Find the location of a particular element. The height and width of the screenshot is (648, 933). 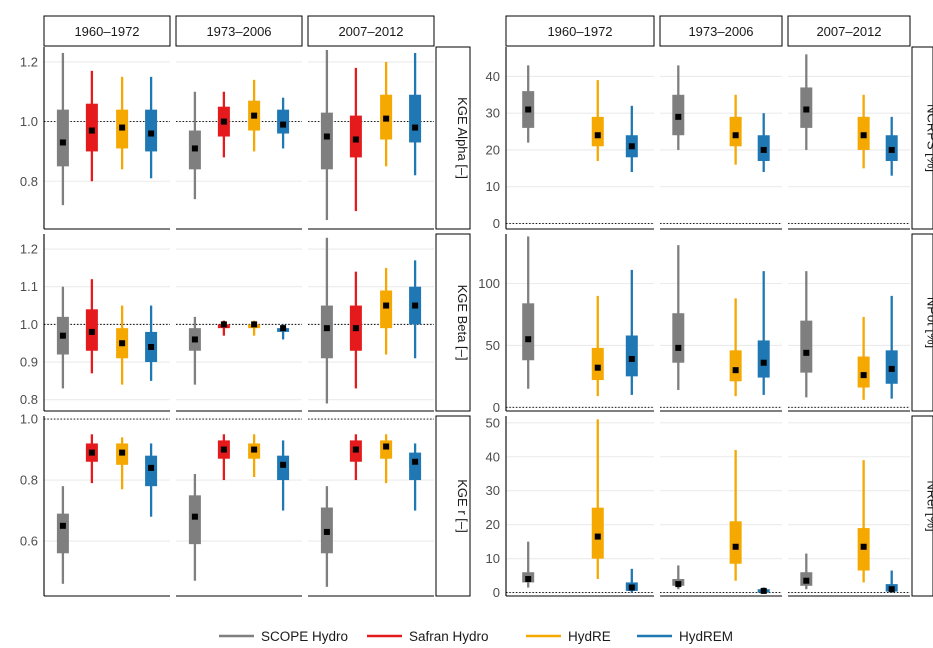

row-1-panel-1-scope-hydro-box is located at coordinates (62, 138).